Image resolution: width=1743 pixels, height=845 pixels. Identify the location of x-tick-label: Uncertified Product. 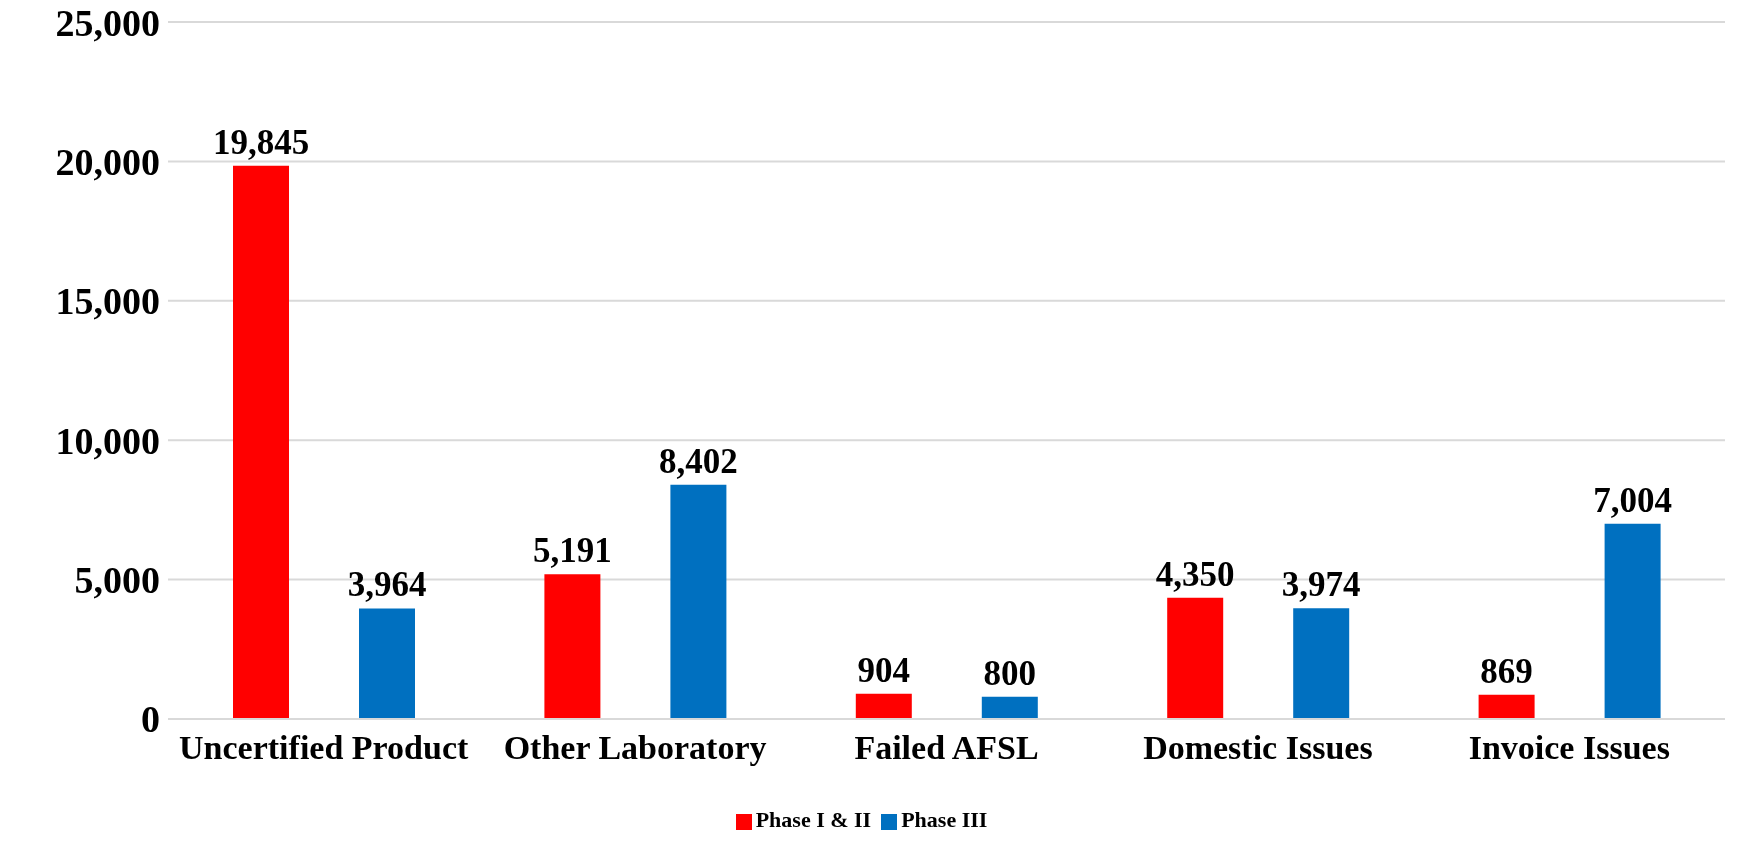
(324, 748).